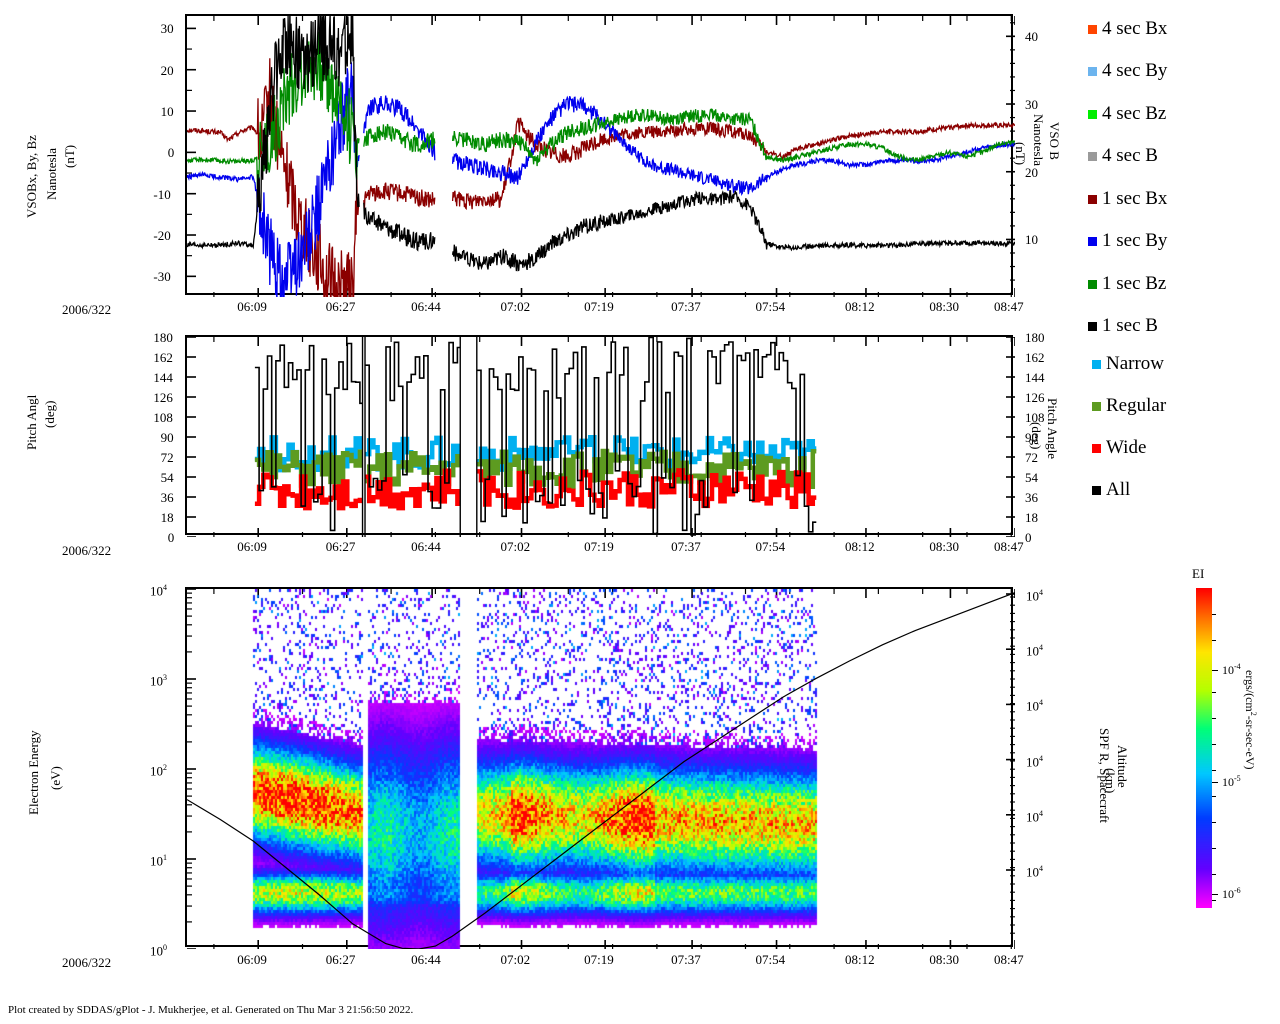 This screenshot has width=1280, height=1024. Describe the element at coordinates (87, 309) in the screenshot. I see `panel1-date-label: 2006/322` at that location.